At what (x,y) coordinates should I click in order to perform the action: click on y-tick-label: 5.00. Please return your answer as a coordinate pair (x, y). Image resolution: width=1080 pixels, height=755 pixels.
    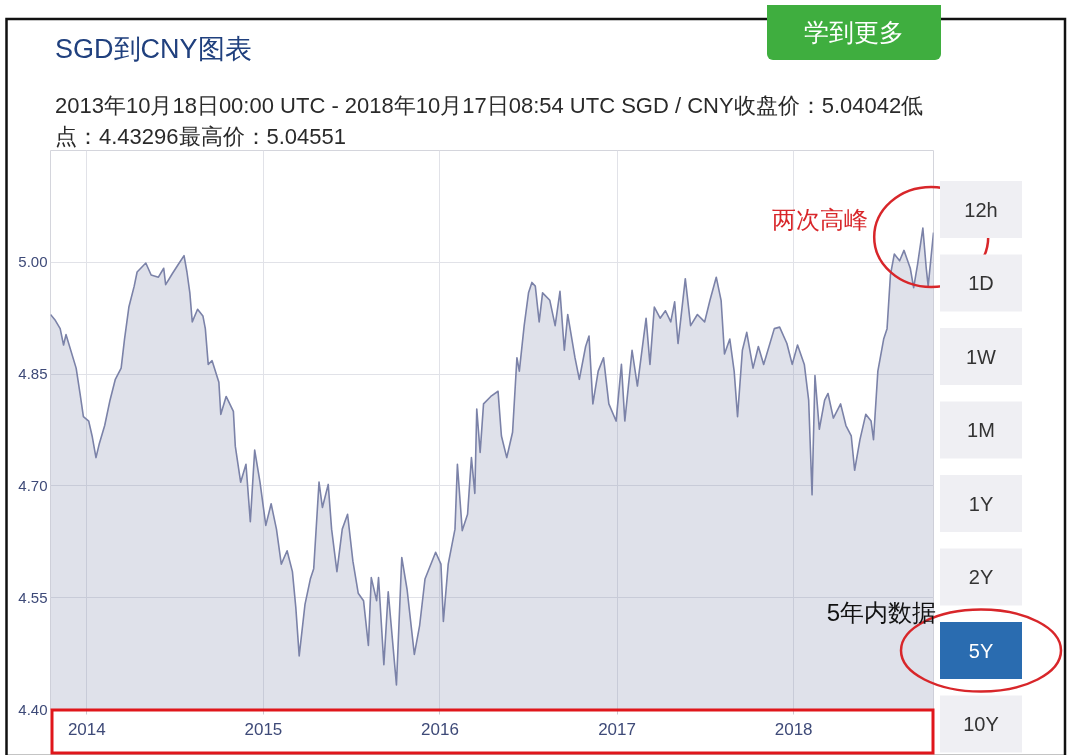
    Looking at the image, I should click on (33, 262).